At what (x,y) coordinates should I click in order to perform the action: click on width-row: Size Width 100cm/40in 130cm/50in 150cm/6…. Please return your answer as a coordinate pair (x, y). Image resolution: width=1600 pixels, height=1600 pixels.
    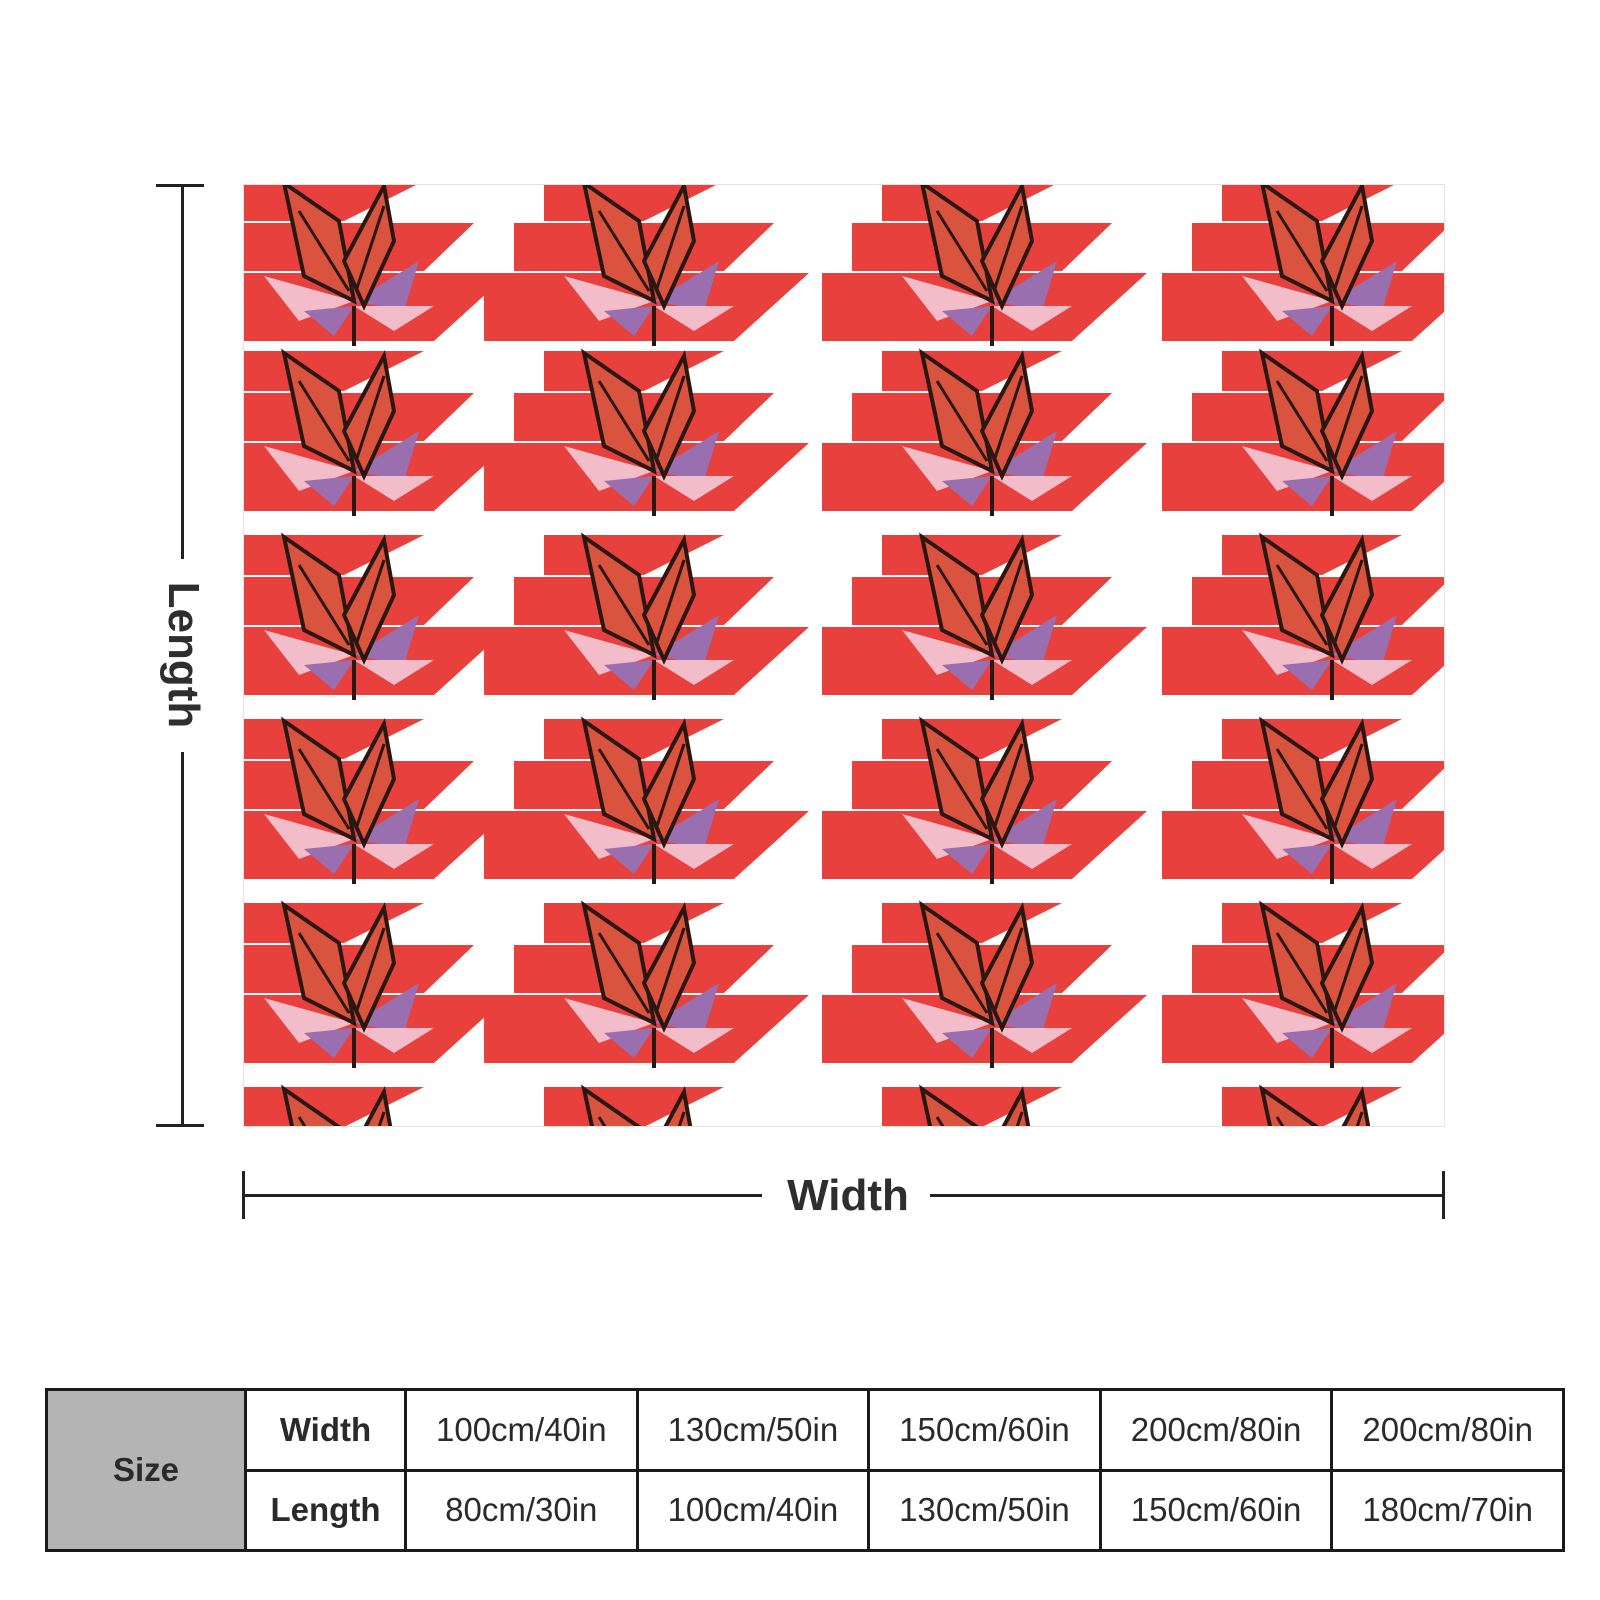
    Looking at the image, I should click on (805, 1470).